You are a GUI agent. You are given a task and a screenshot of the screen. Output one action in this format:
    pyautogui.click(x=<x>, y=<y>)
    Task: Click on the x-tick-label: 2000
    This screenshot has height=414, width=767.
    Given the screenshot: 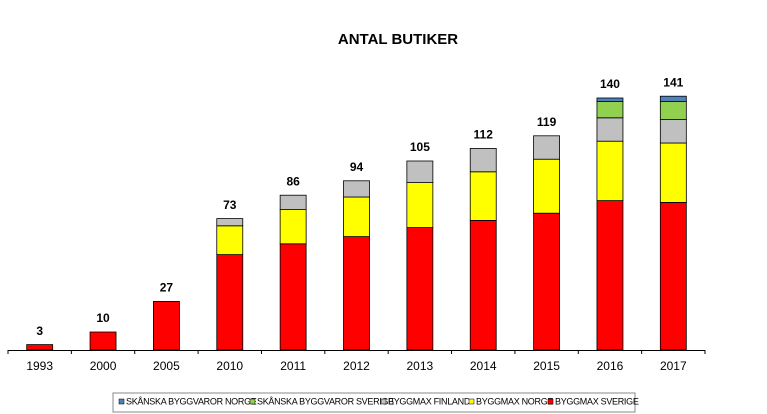 What is the action you would take?
    pyautogui.click(x=103, y=366)
    